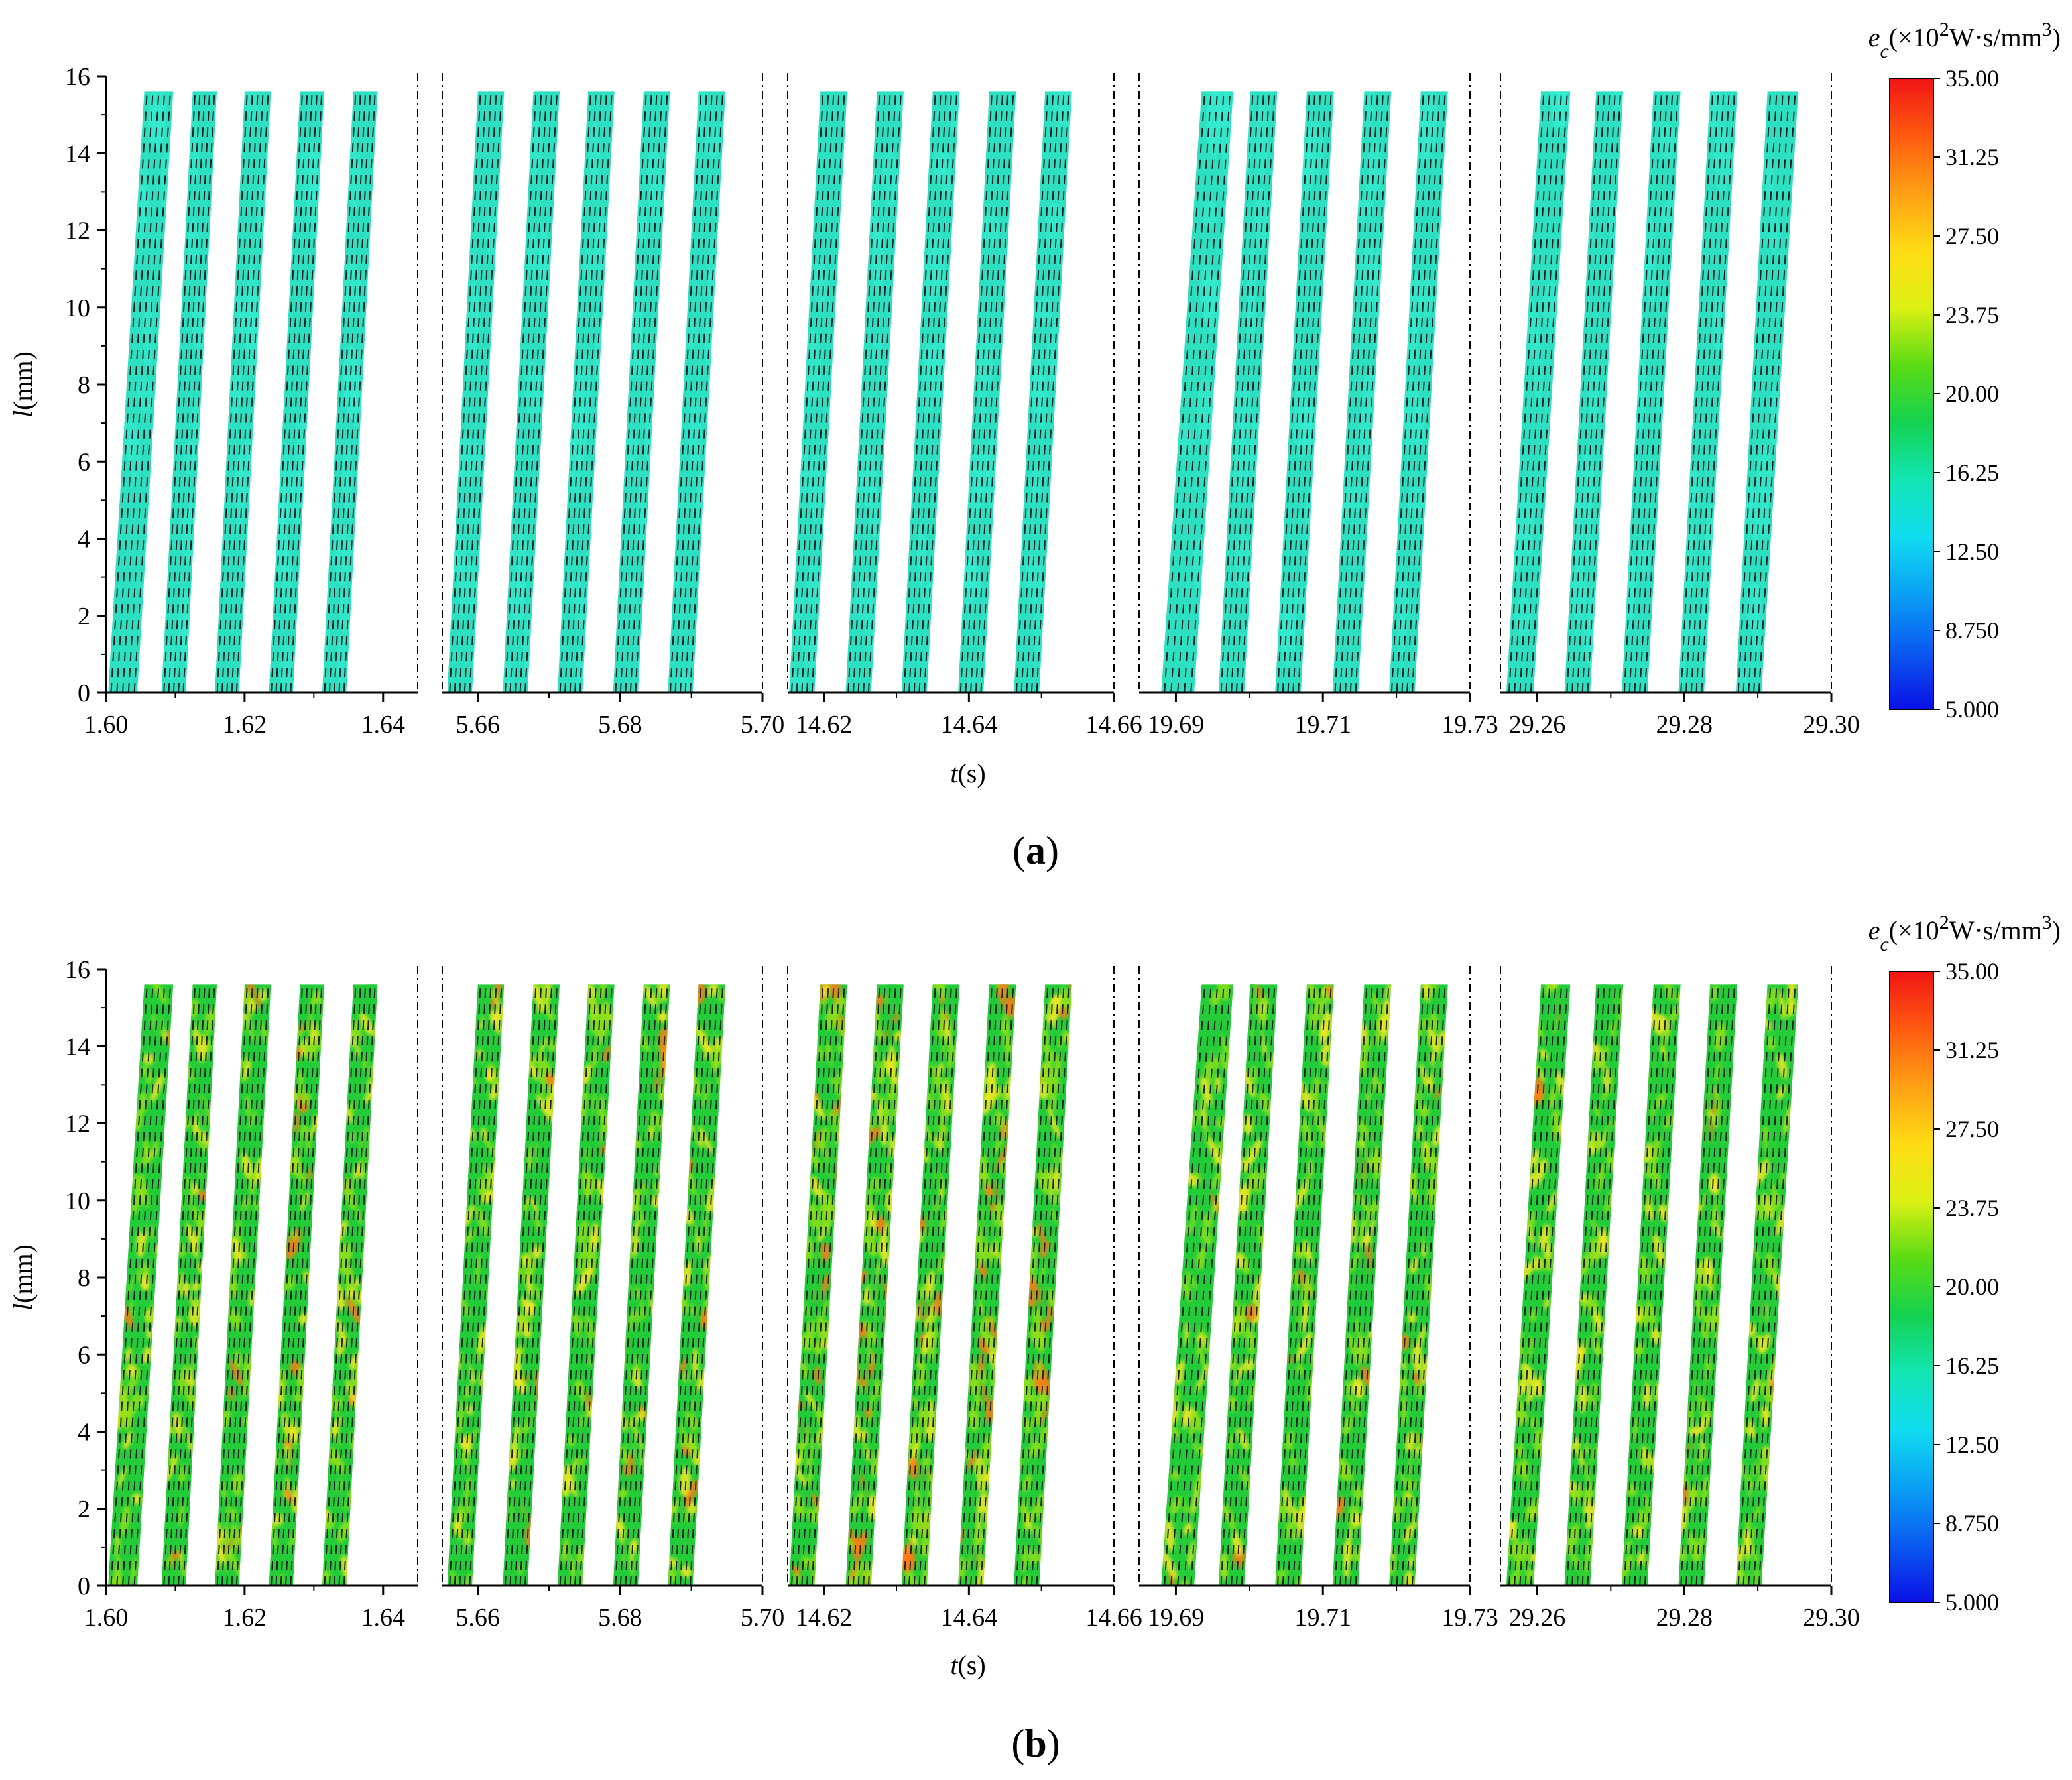 The width and height of the screenshot is (2072, 1780). Describe the element at coordinates (1972, 394) in the screenshot. I see `colorbar-tick-label: 20.00` at that location.